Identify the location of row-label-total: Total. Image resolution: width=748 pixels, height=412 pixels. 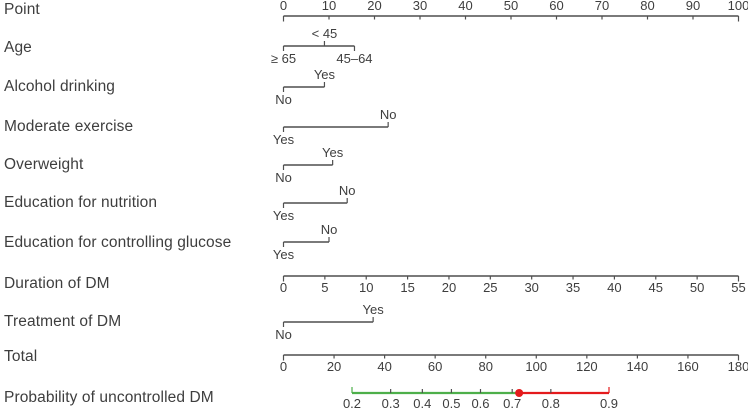
(21, 356).